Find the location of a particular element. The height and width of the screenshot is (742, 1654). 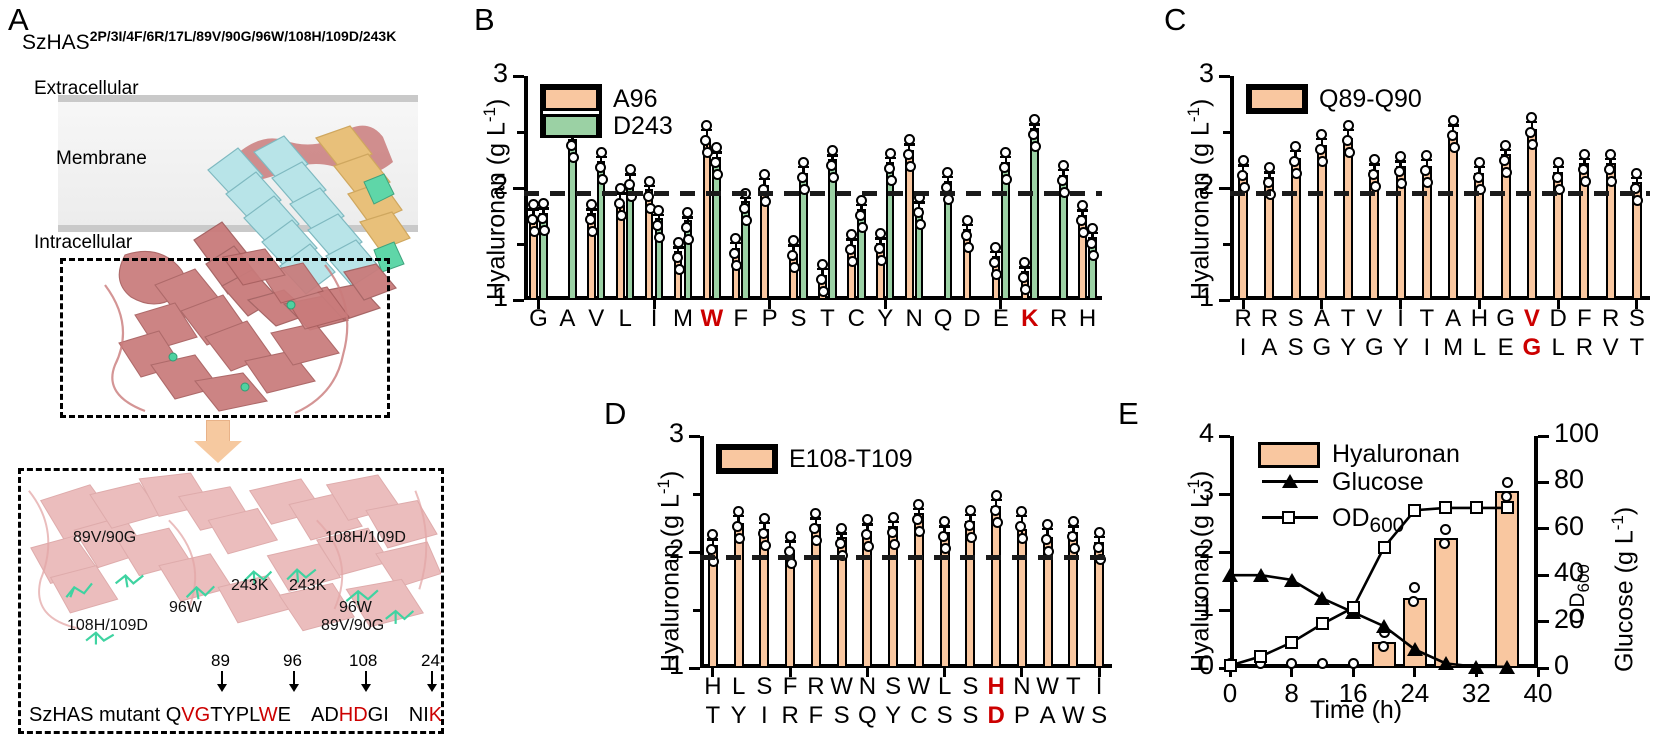

sequence-segment-9: K is located at coordinates (435, 715).